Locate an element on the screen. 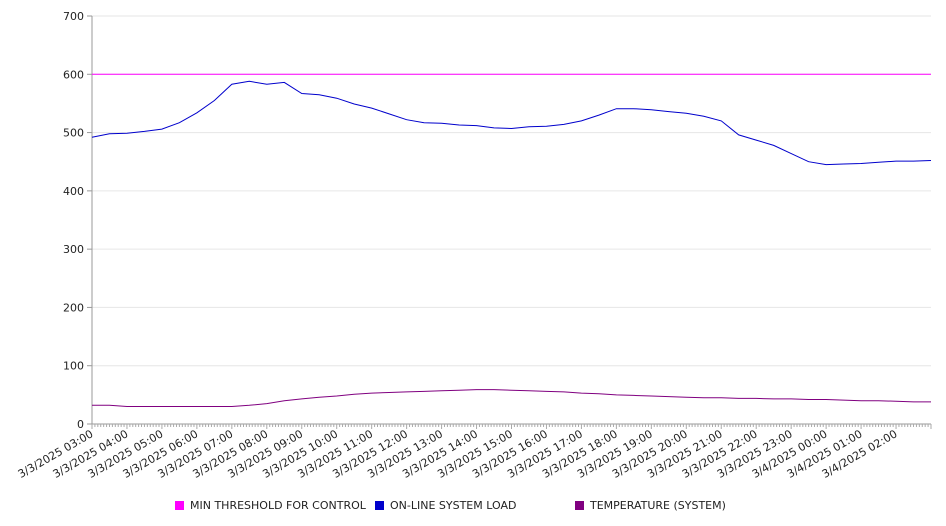 This screenshot has height=526, width=946. legend-item-min-threshold: MIN THRESHOLD FOR CONTROL is located at coordinates (270, 505).